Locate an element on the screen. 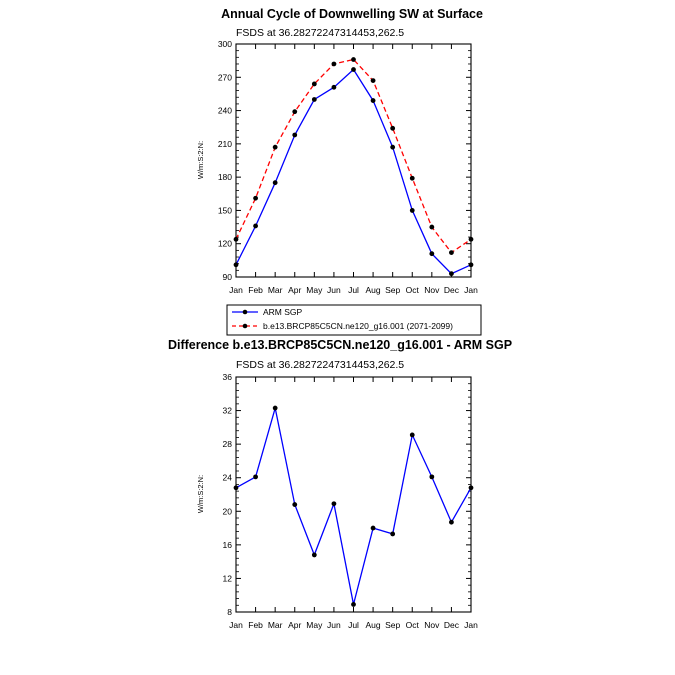 The height and width of the screenshot is (675, 675). chart-1-frame is located at coordinates (353, 160).